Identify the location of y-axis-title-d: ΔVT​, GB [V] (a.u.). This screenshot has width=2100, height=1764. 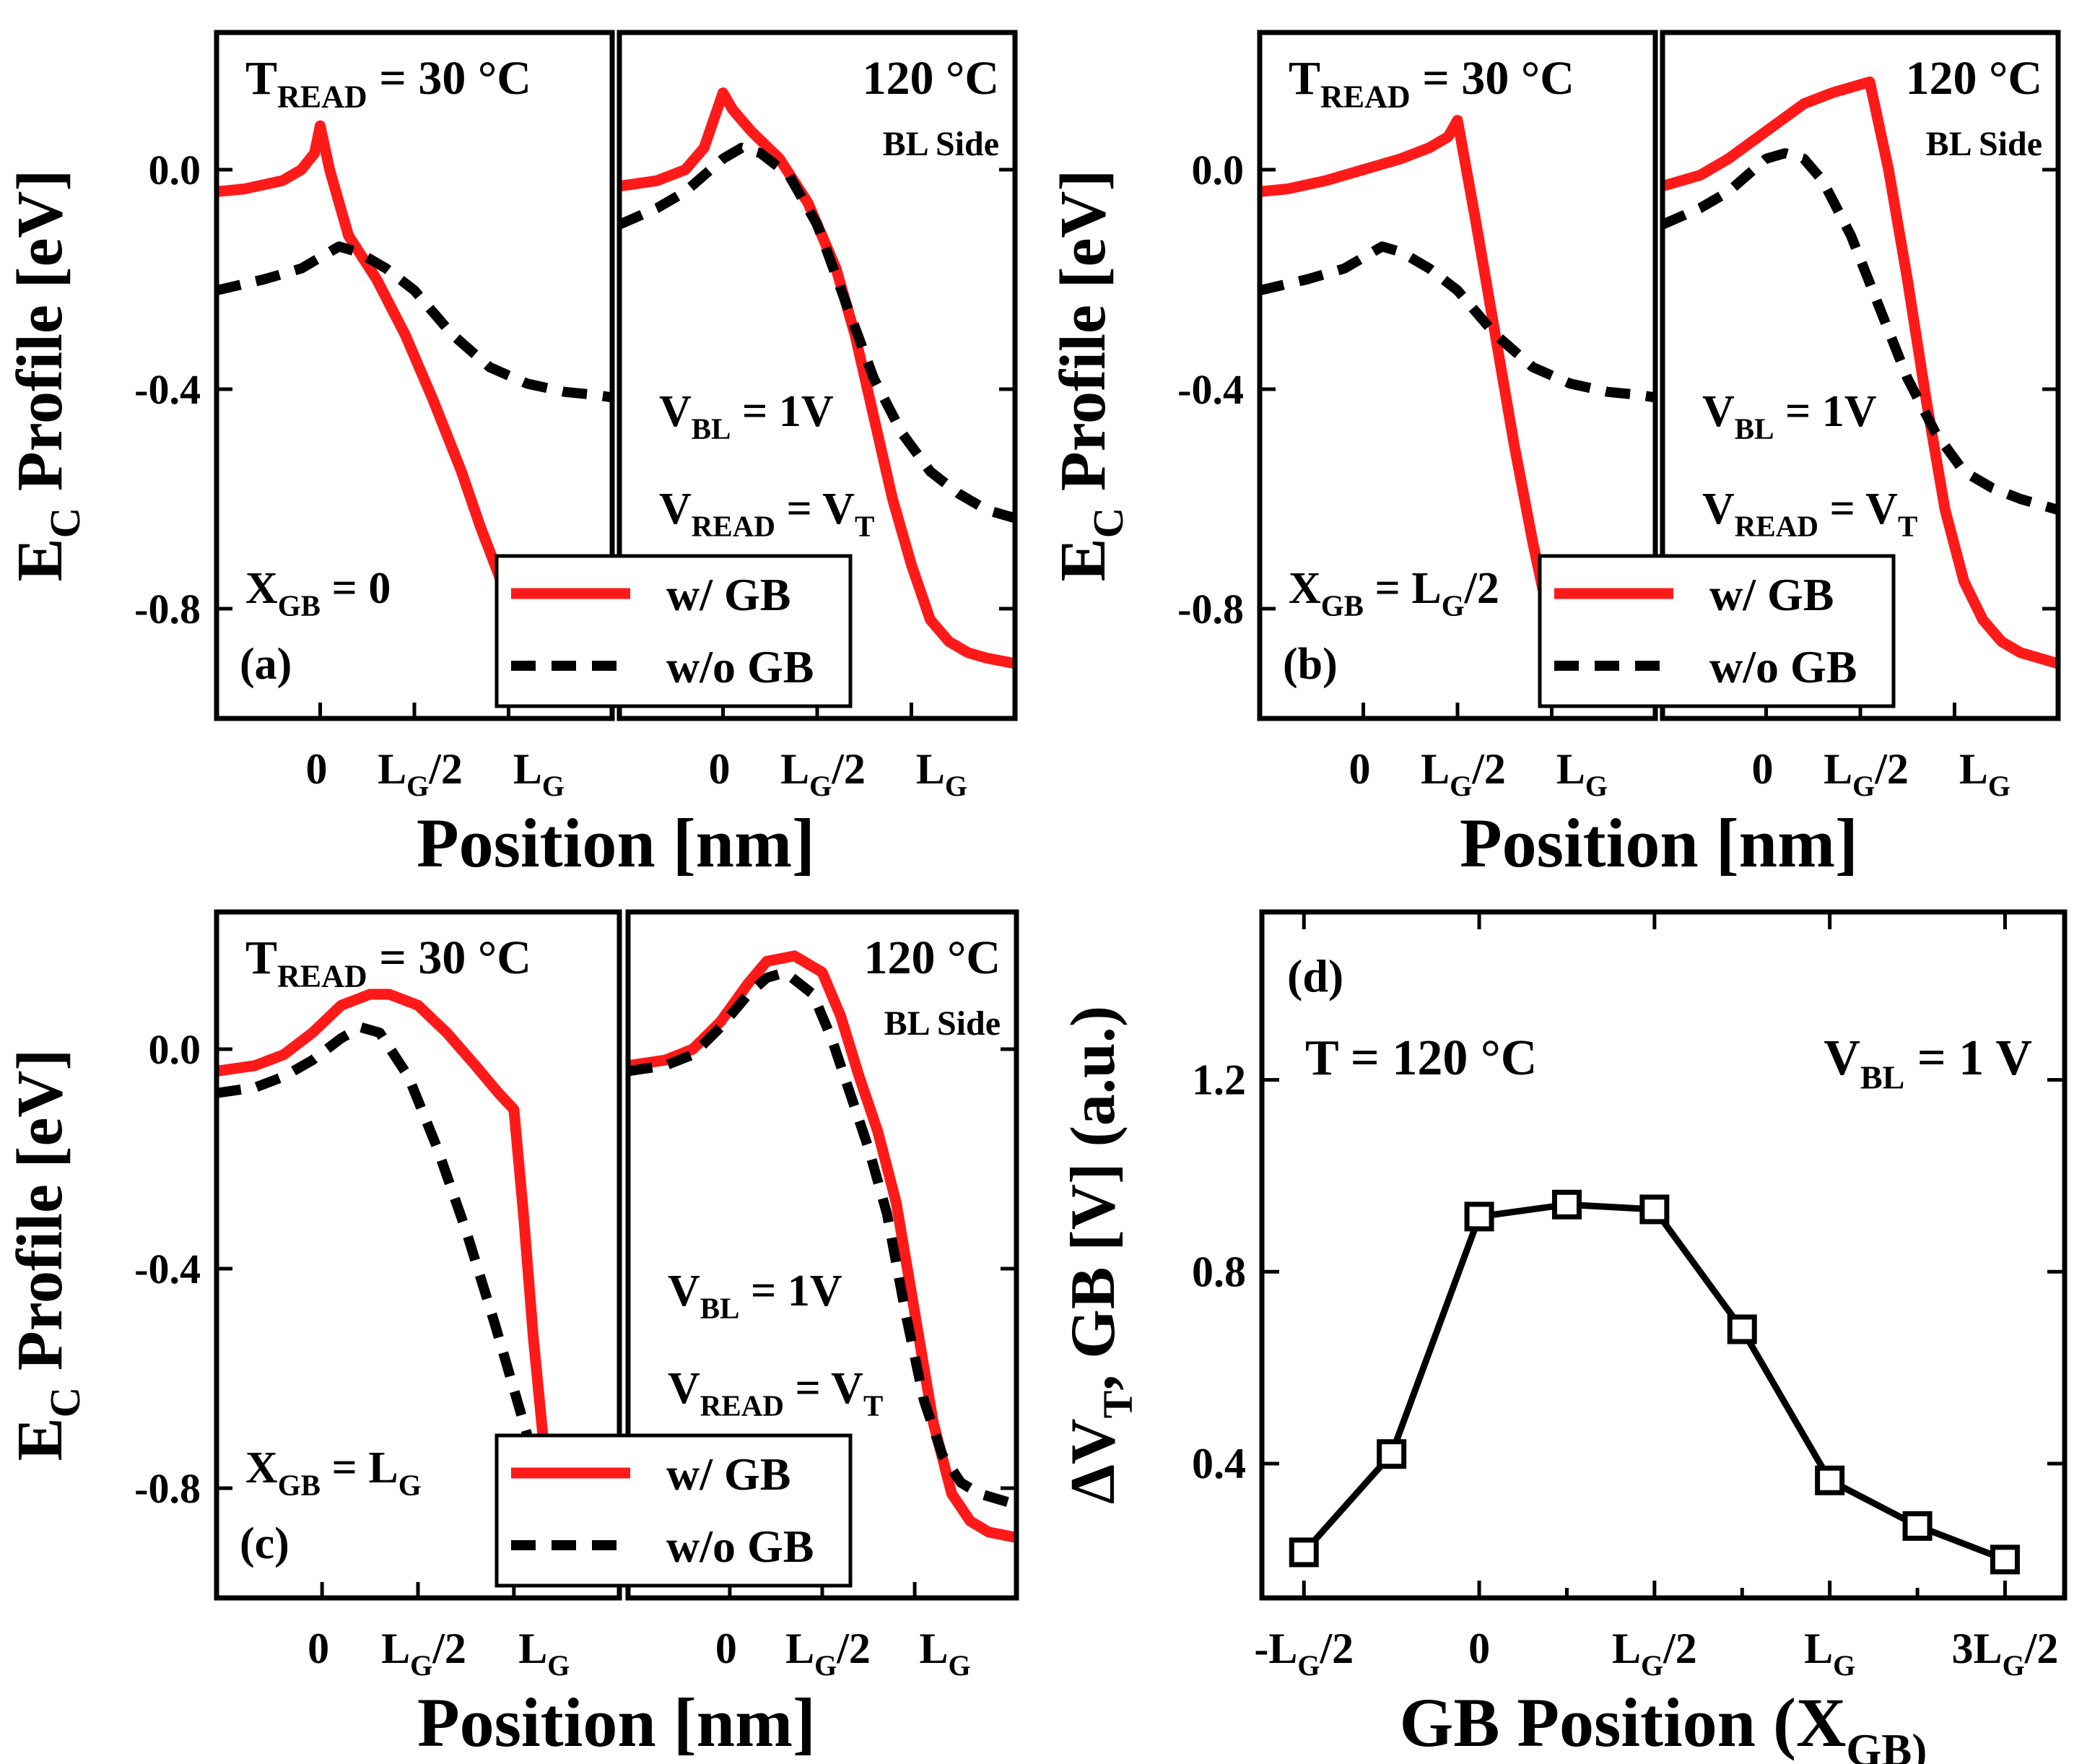
(1099, 1255).